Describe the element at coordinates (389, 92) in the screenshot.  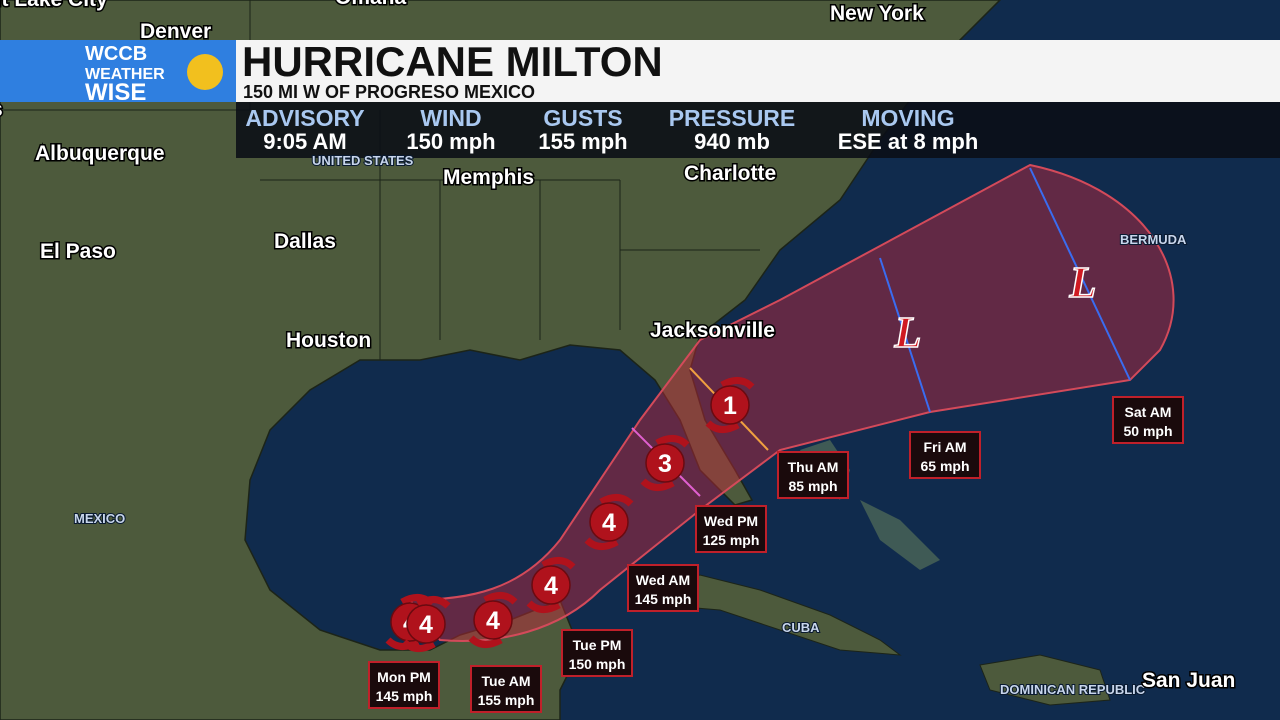
I see `subtitle: 150 MI W OF PROGRESO MEXICO` at that location.